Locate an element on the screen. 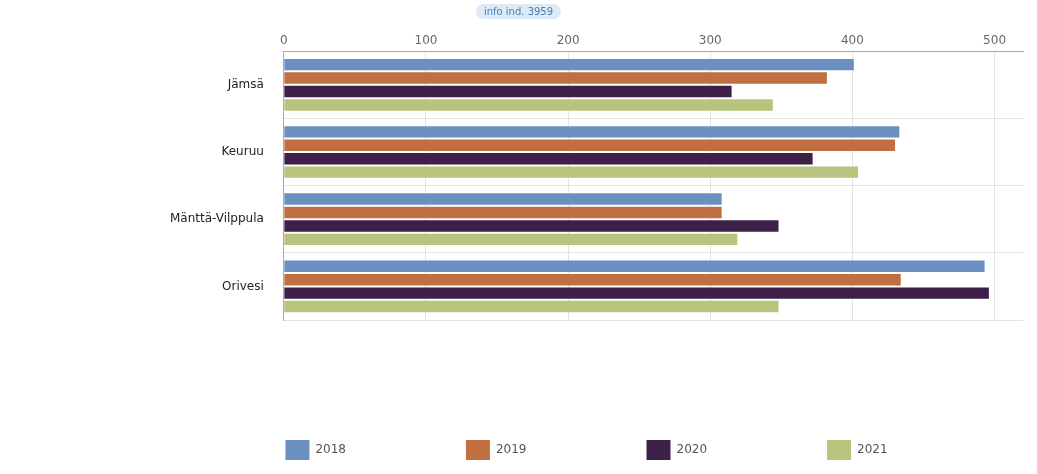 The width and height of the screenshot is (1037, 474). x-tick-label: 400 is located at coordinates (852, 40).